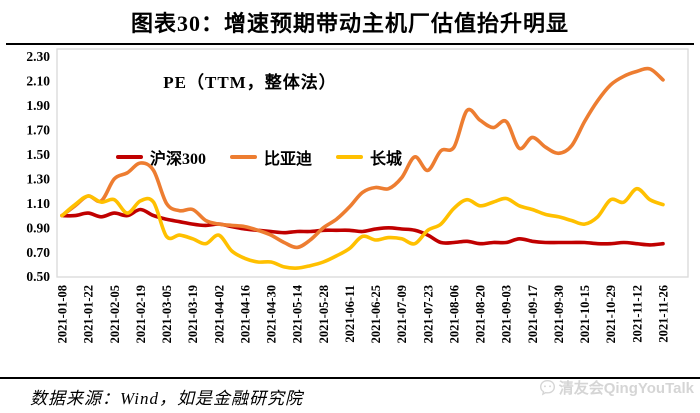 Image resolution: width=700 pixels, height=413 pixels. What do you see at coordinates (507, 314) in the screenshot?
I see `x-axis-tick-label: 2021-09-03` at bounding box center [507, 314].